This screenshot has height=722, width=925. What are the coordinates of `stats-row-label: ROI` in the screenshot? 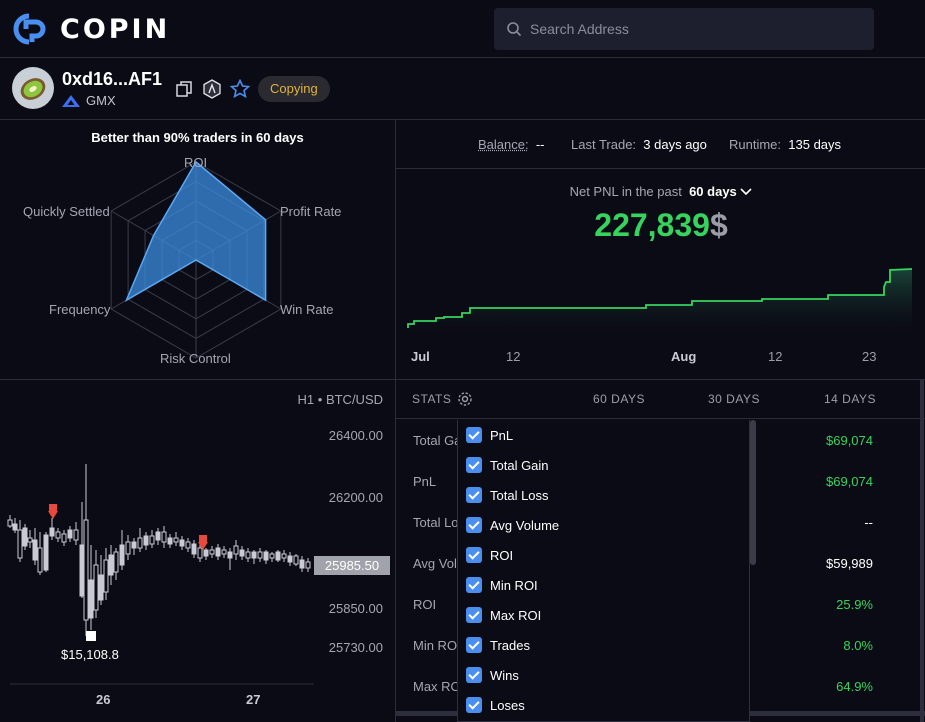 It's located at (425, 604).